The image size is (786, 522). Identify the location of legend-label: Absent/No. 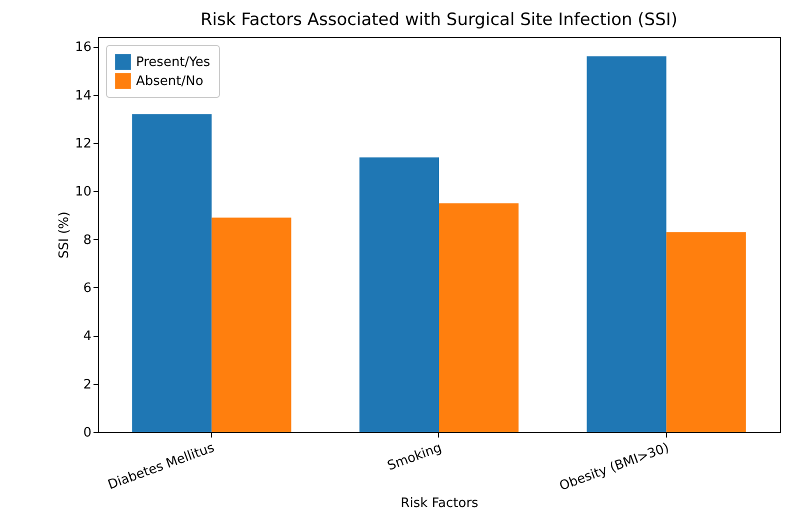
(170, 81).